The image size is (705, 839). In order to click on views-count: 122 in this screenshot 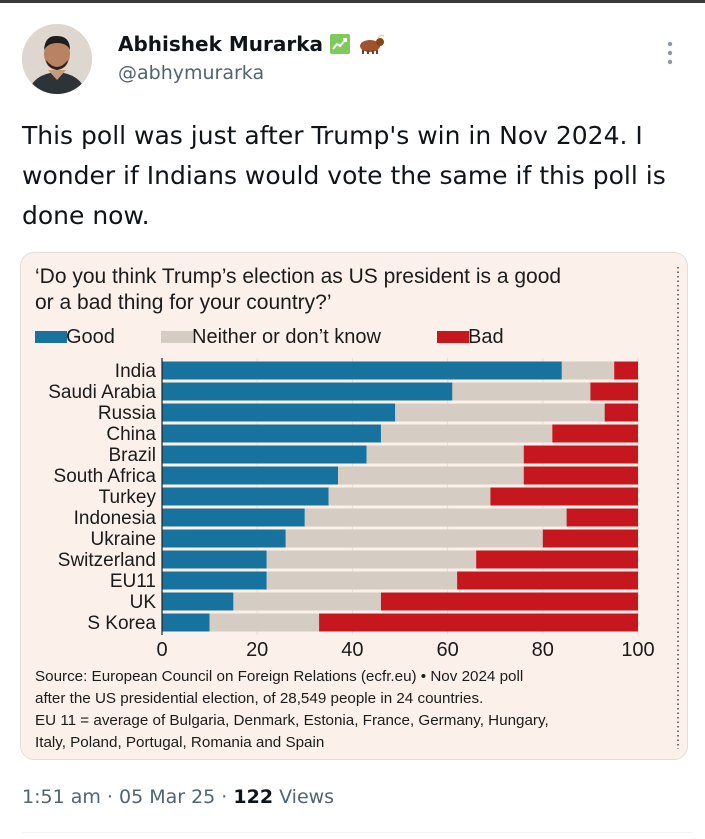, I will do `click(253, 797)`.